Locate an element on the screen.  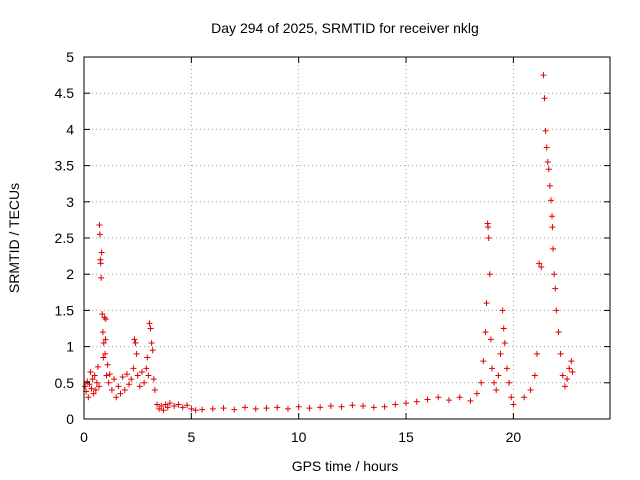
y-tick-label: 0 is located at coordinates (70, 419).